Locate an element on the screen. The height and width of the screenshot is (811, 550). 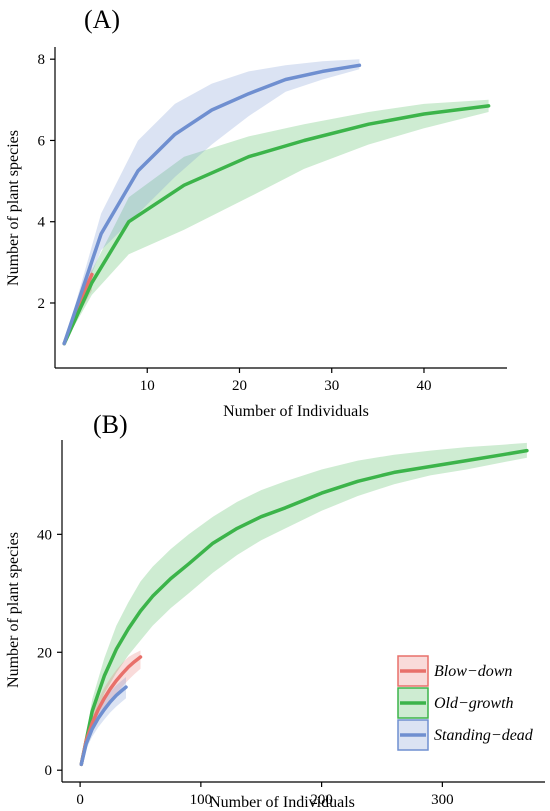
panel-b-y-axis-title: Number of plant species is located at coordinates (13, 610).